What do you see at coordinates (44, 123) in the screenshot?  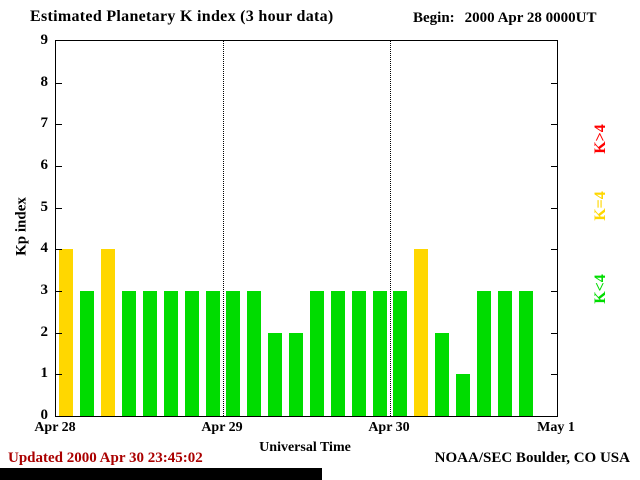 I see `y-tick-label: 7` at bounding box center [44, 123].